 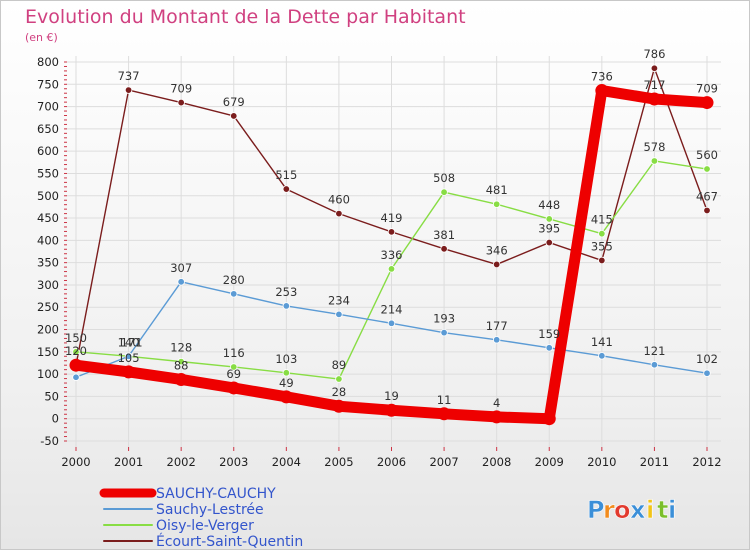 What do you see at coordinates (654, 85) in the screenshot?
I see `data-label: 717` at bounding box center [654, 85].